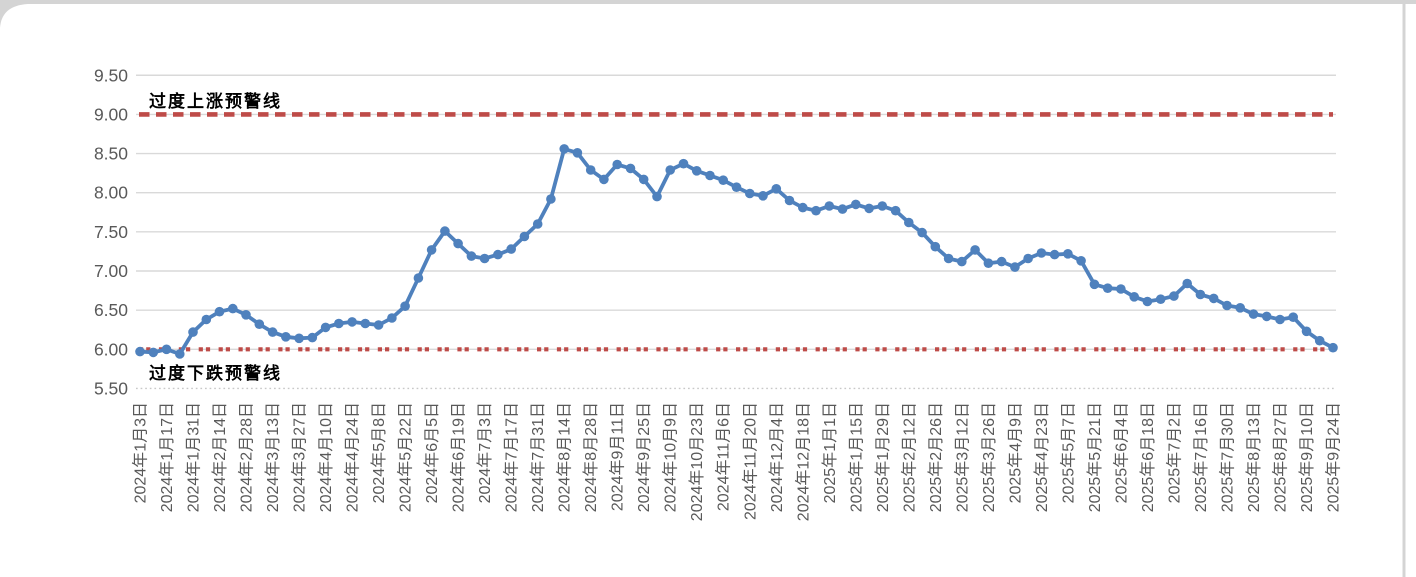 The width and height of the screenshot is (1416, 577). What do you see at coordinates (167, 457) in the screenshot?
I see `x-tick-label: 2024年1月17日` at bounding box center [167, 457].